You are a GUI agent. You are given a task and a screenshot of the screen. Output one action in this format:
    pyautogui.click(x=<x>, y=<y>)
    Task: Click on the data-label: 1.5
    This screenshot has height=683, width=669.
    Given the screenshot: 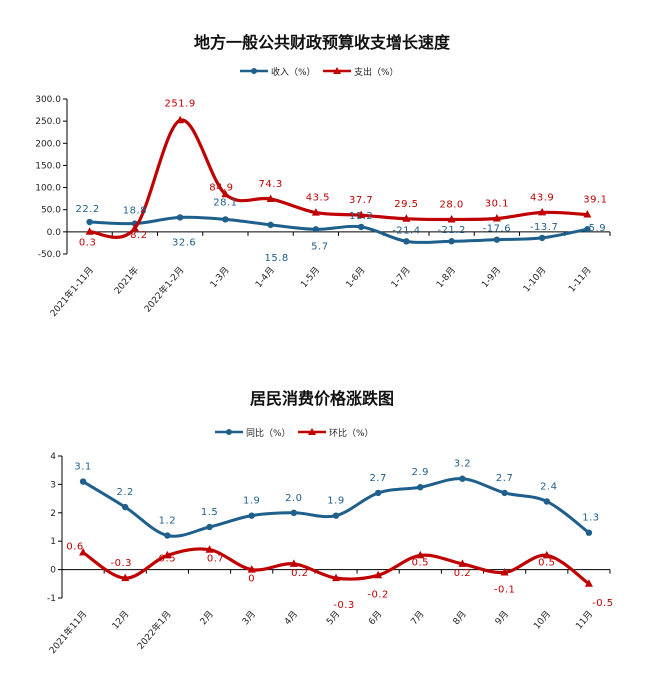 What is the action you would take?
    pyautogui.click(x=209, y=512)
    